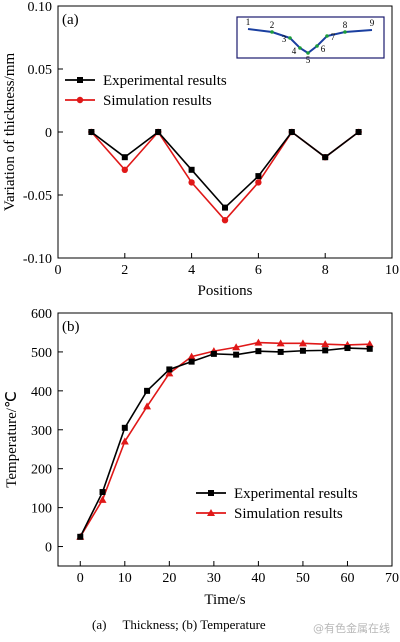  Describe the element at coordinates (169, 578) in the screenshot. I see `panel-1-x-tick-label: 20` at that location.